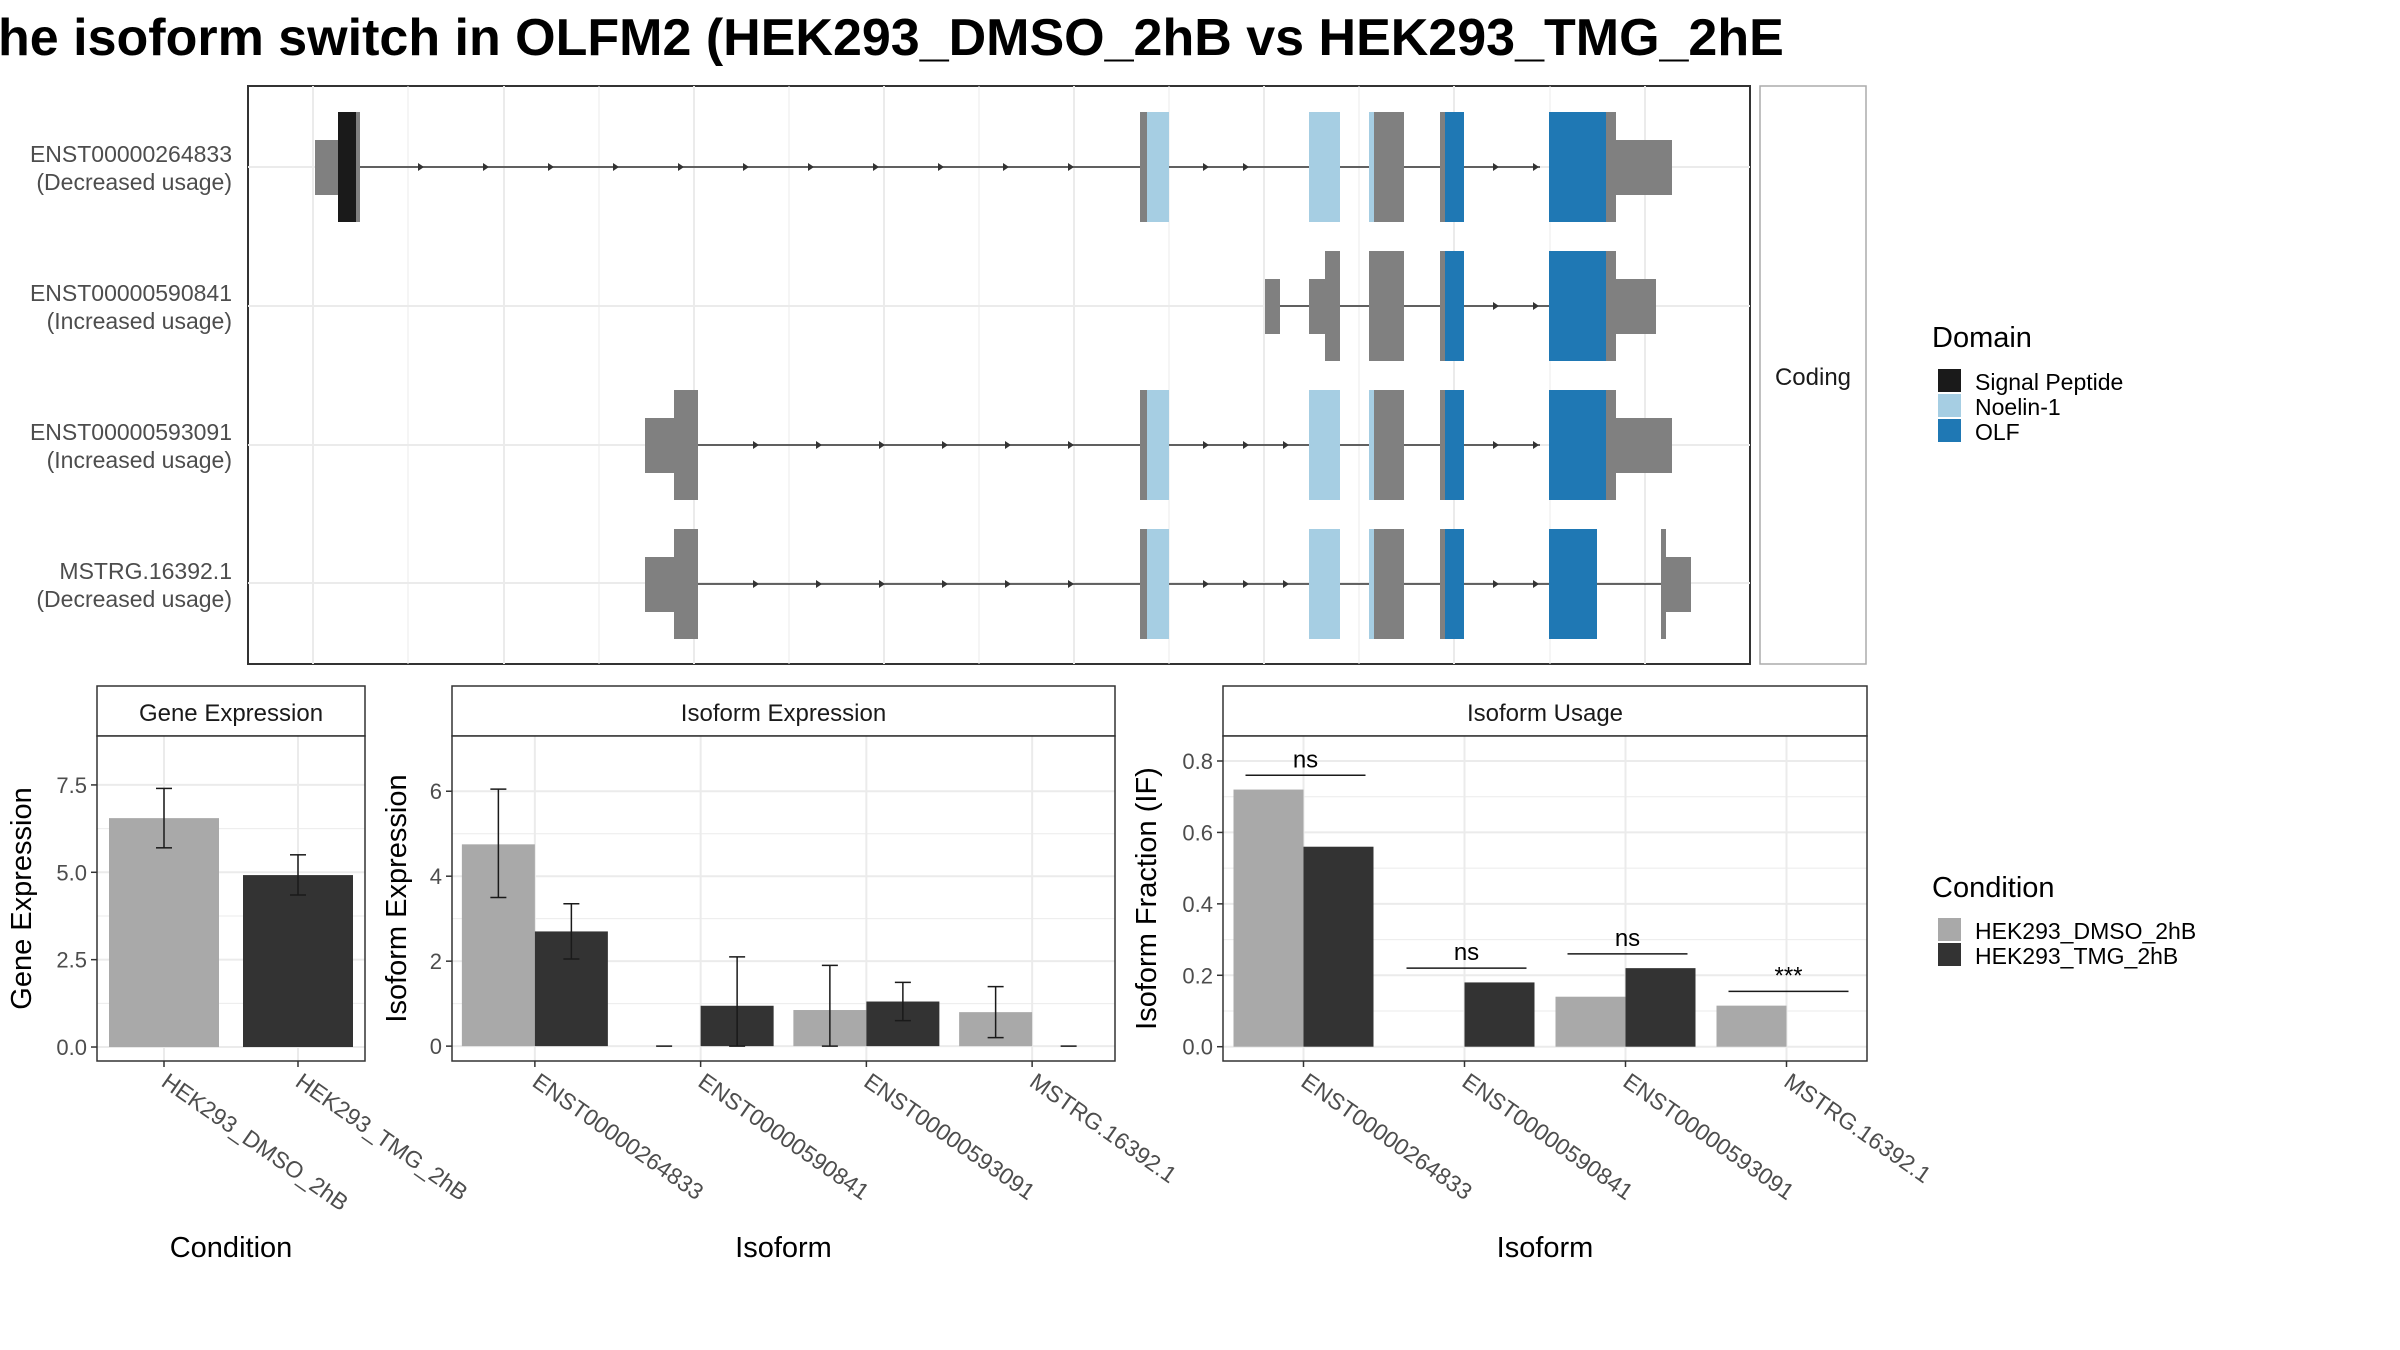  I want to click on y-axis-title: Isoform Expression, so click(397, 898).